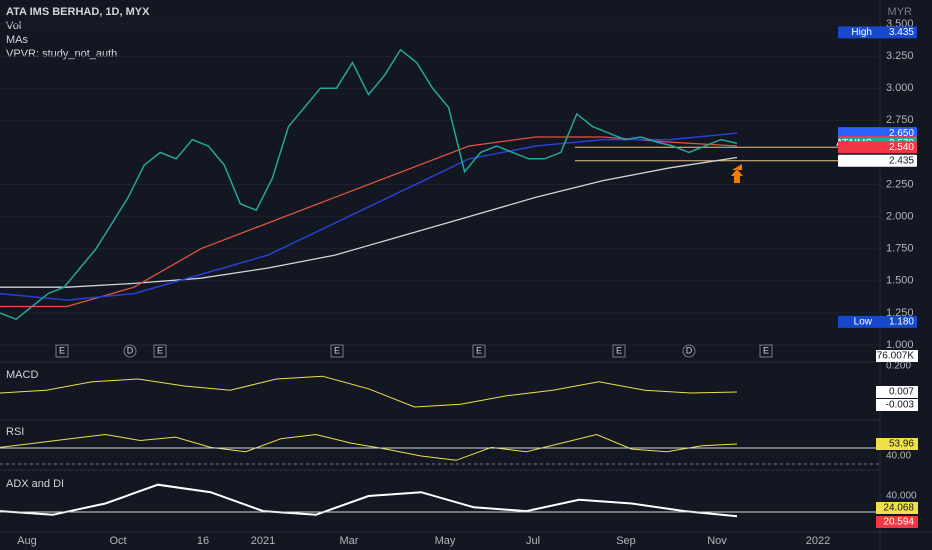  What do you see at coordinates (349, 541) in the screenshot?
I see `time-label: Mar` at bounding box center [349, 541].